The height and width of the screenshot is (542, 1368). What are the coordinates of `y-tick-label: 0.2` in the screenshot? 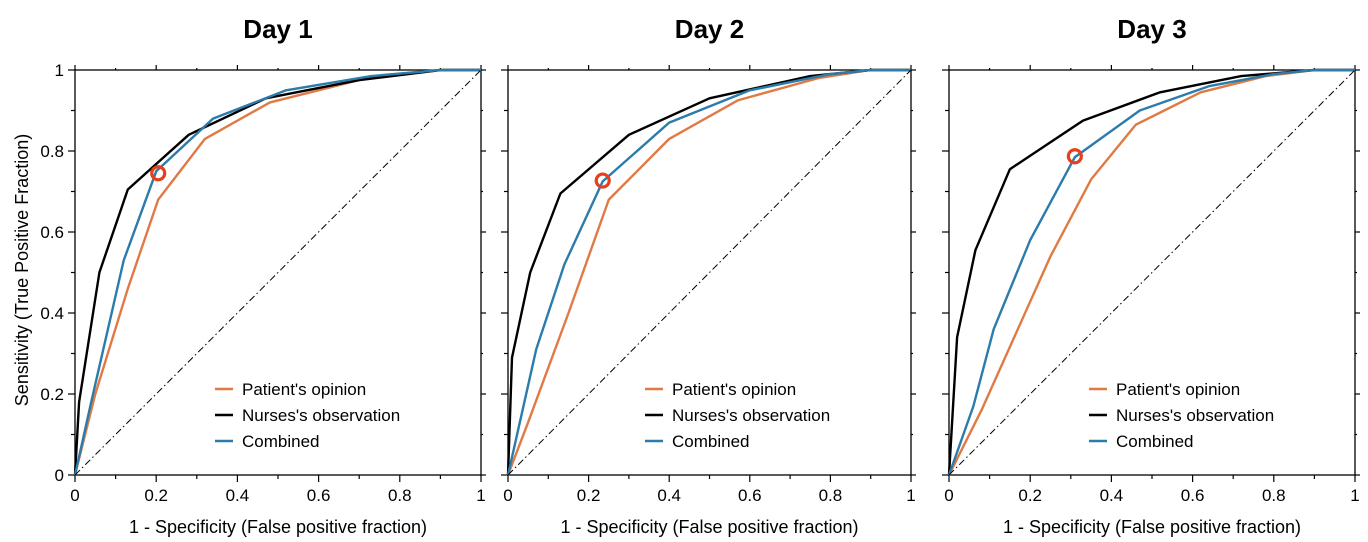 It's located at (52, 394).